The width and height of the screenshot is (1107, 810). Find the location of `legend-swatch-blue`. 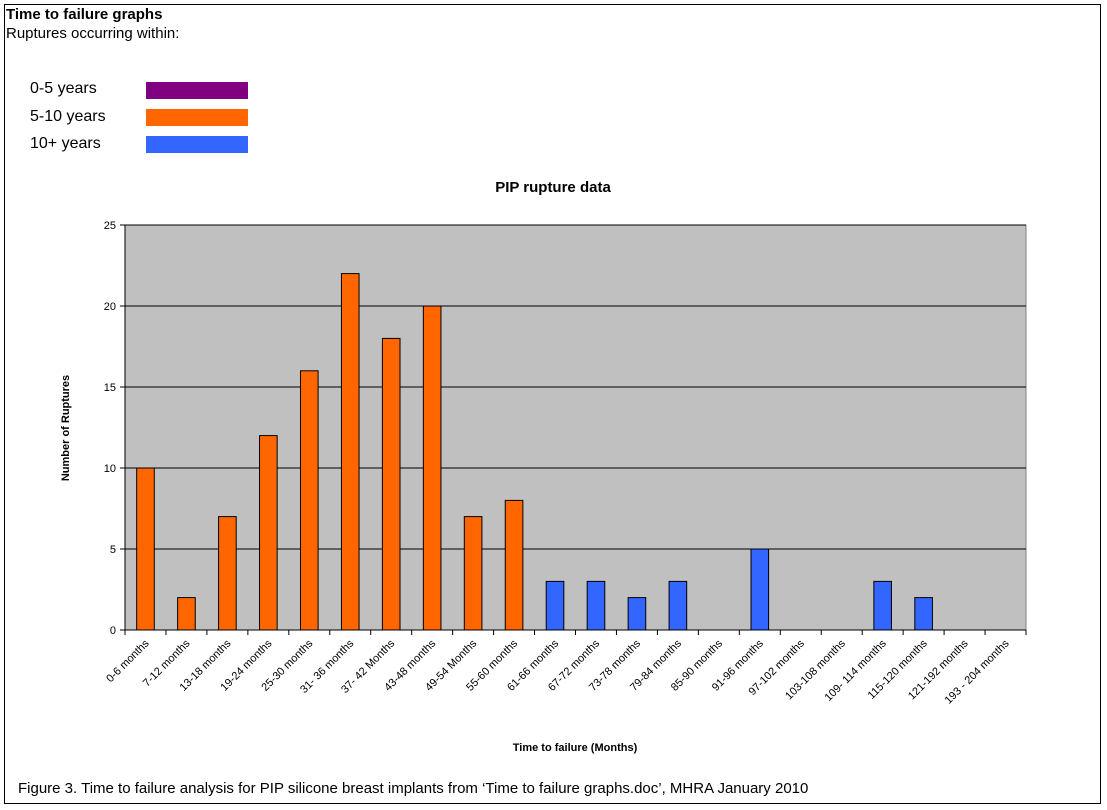

legend-swatch-blue is located at coordinates (197, 144).